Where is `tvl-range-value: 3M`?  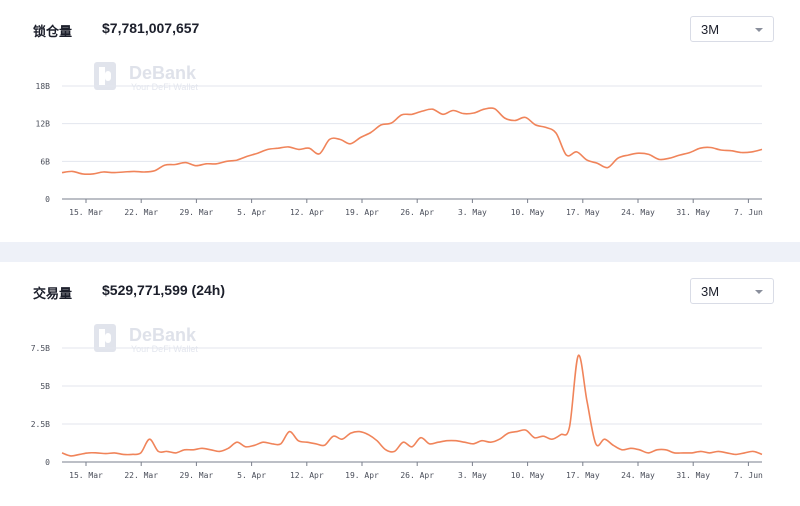
tvl-range-value: 3M is located at coordinates (710, 29).